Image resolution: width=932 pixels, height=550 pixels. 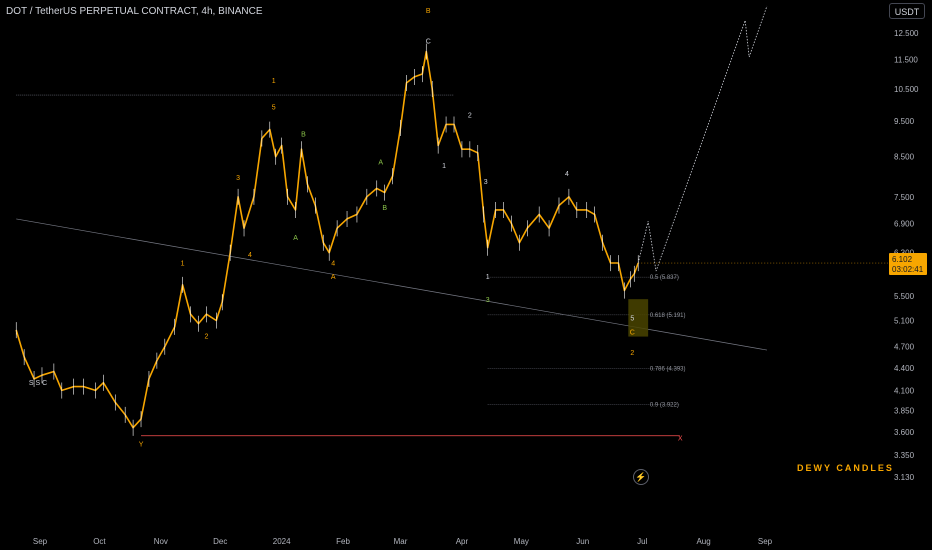 I want to click on x-tick-label: Jun, so click(x=582, y=541).